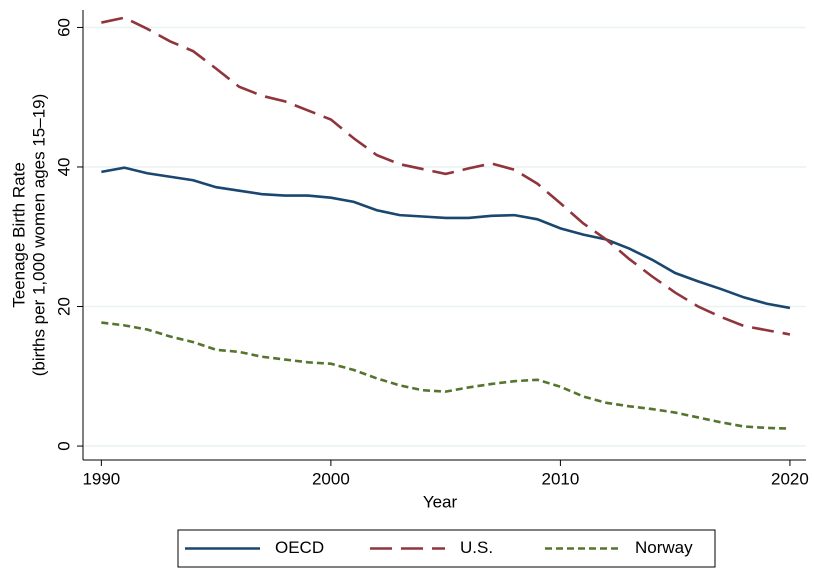  Describe the element at coordinates (101, 478) in the screenshot. I see `x-tick-label: 1990` at that location.